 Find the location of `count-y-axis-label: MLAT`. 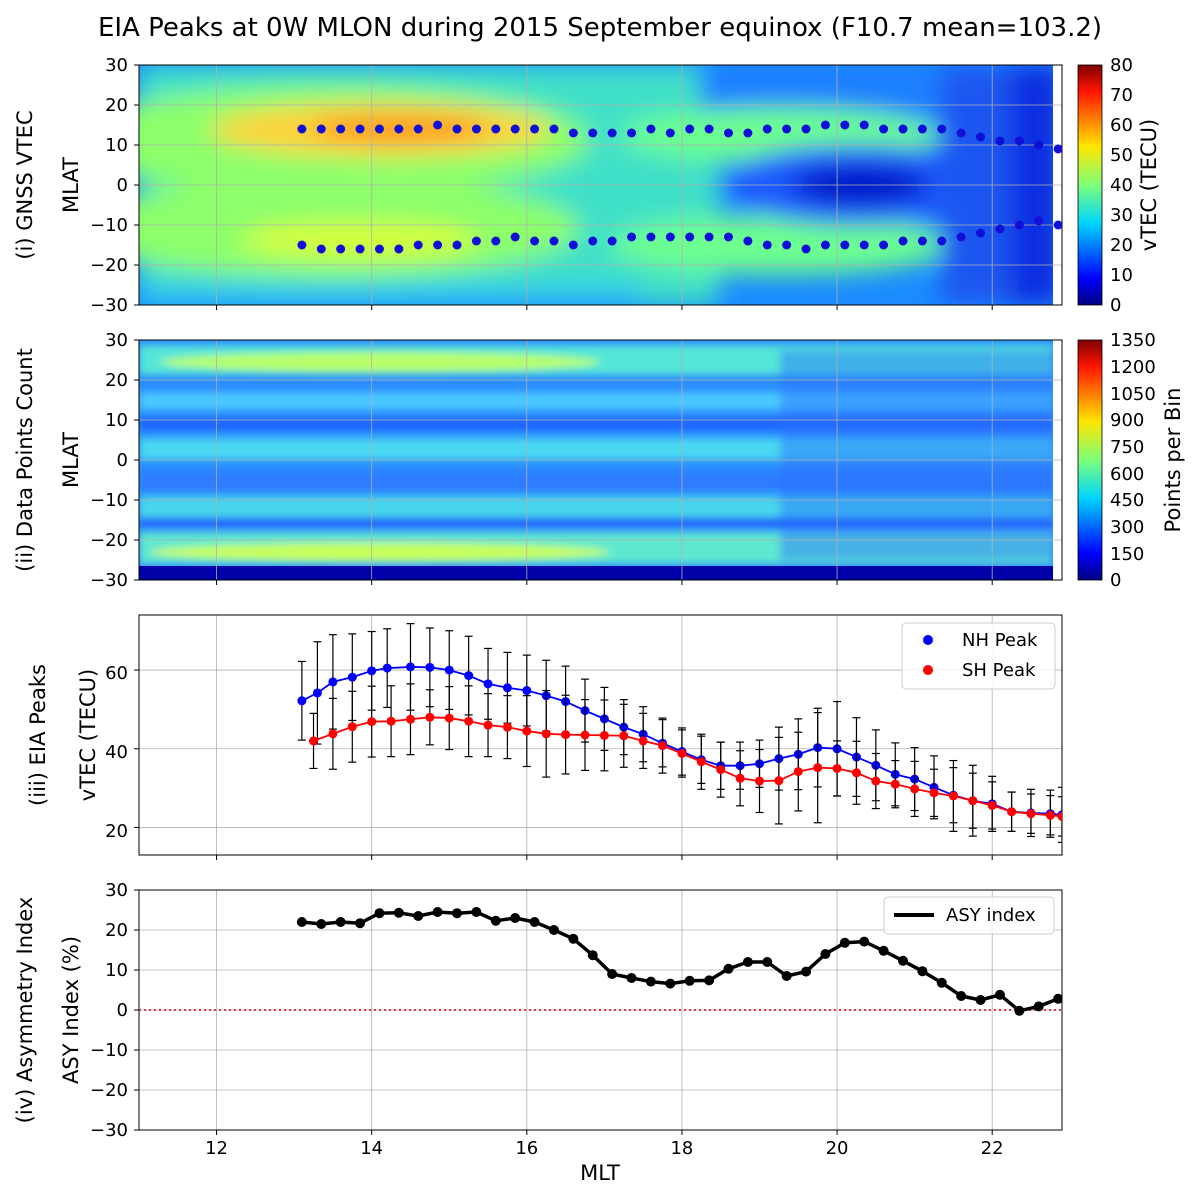

count-y-axis-label: MLAT is located at coordinates (71, 460).